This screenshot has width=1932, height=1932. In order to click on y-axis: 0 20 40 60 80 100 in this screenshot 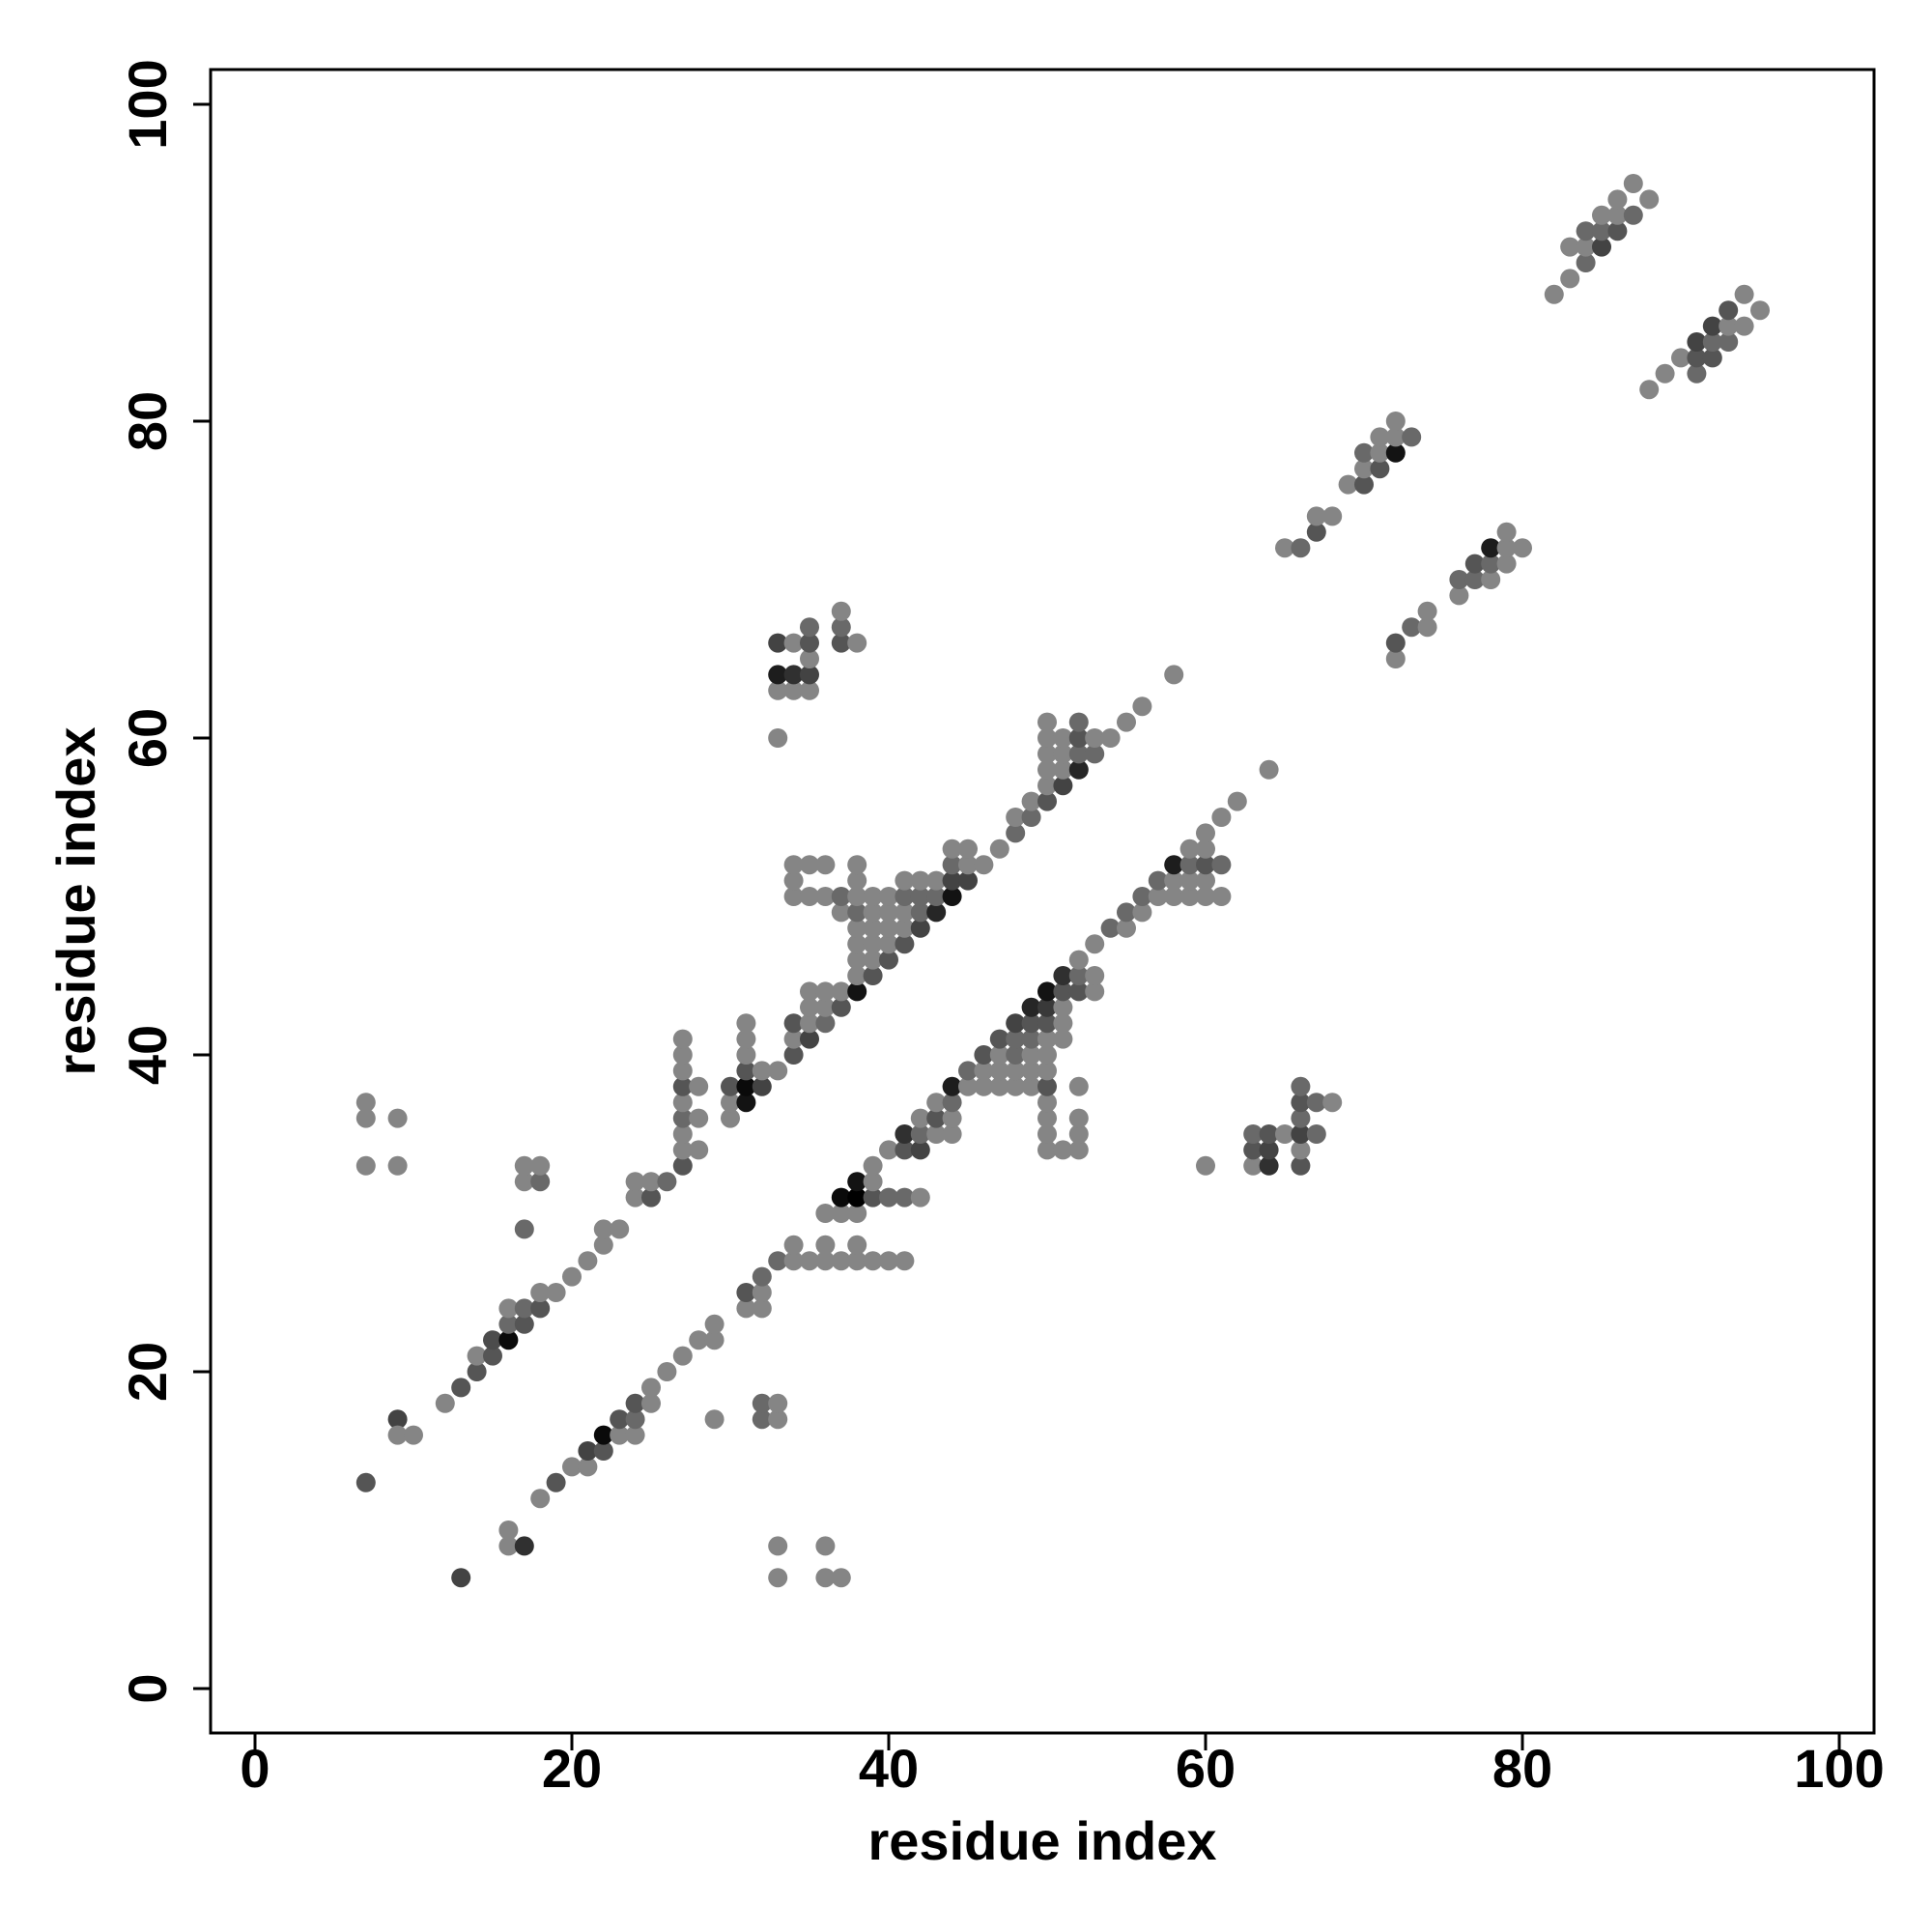, I will do `click(164, 881)`.